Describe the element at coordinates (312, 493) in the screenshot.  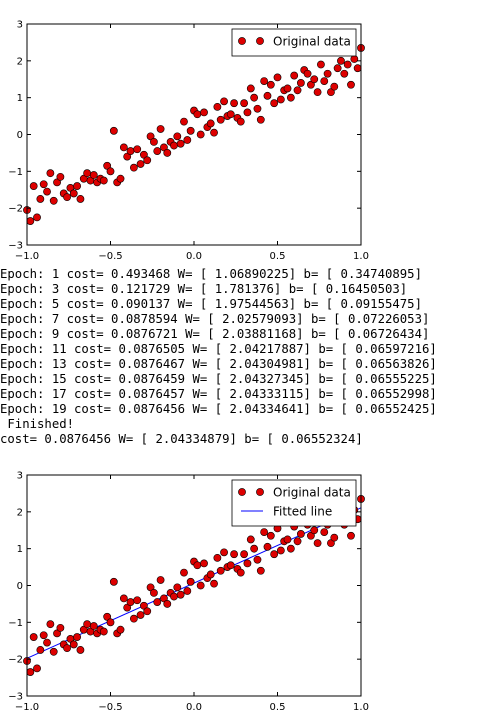
I see `legend-label: Original data` at that location.